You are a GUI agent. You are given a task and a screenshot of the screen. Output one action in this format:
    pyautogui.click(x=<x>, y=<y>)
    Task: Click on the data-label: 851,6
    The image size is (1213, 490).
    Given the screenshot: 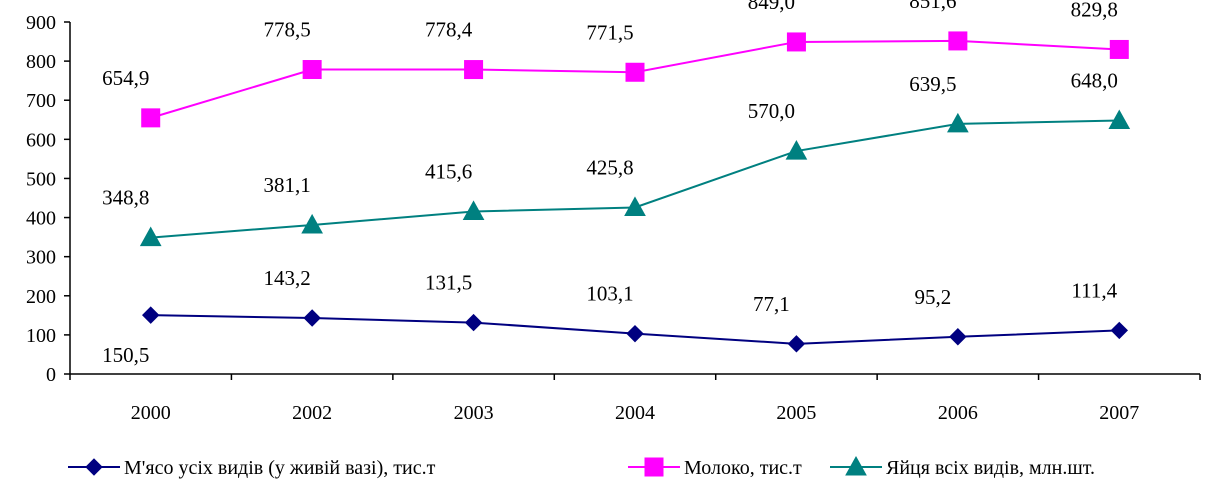 What is the action you would take?
    pyautogui.click(x=932, y=6)
    